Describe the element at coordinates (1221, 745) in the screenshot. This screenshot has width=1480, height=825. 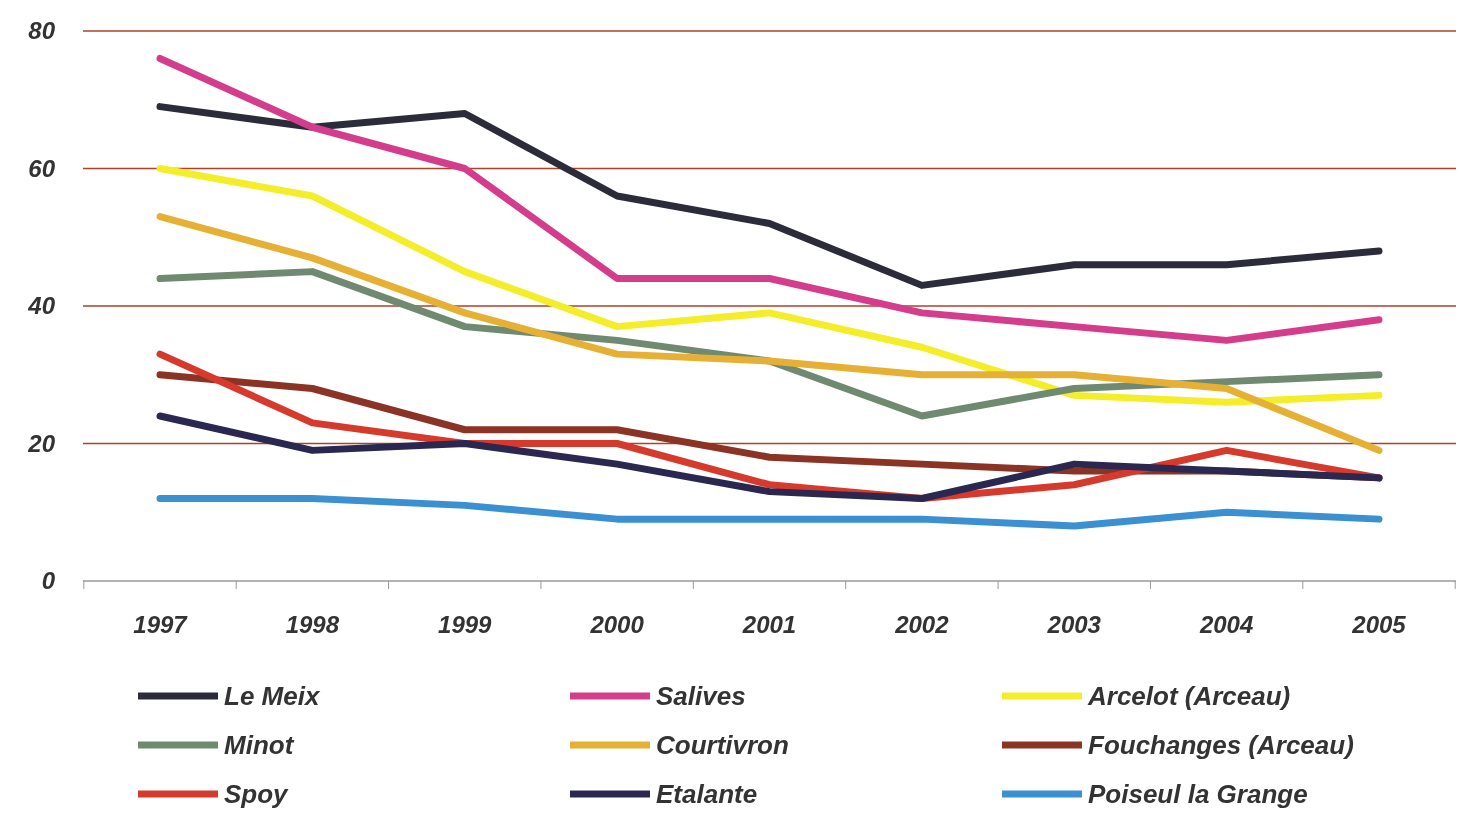
I see `legend-label: Fouchanges (Arceau)` at that location.